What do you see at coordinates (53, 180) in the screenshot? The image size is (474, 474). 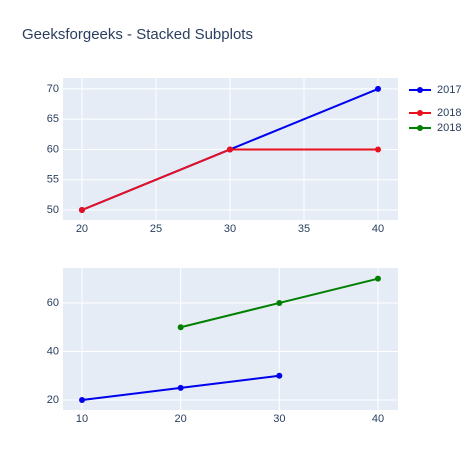 I see `y-tick-label: 55` at bounding box center [53, 180].